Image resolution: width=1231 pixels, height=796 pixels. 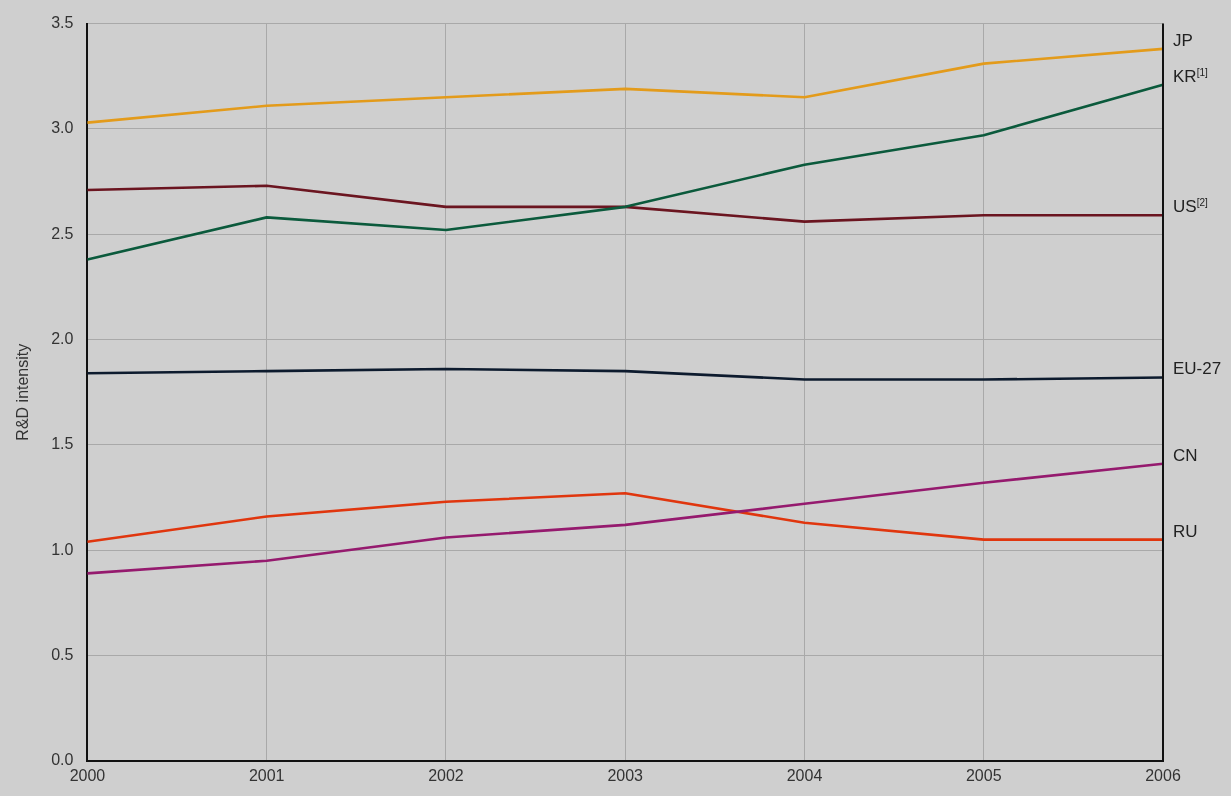 I want to click on series-label: EU-27, so click(x=1197, y=369).